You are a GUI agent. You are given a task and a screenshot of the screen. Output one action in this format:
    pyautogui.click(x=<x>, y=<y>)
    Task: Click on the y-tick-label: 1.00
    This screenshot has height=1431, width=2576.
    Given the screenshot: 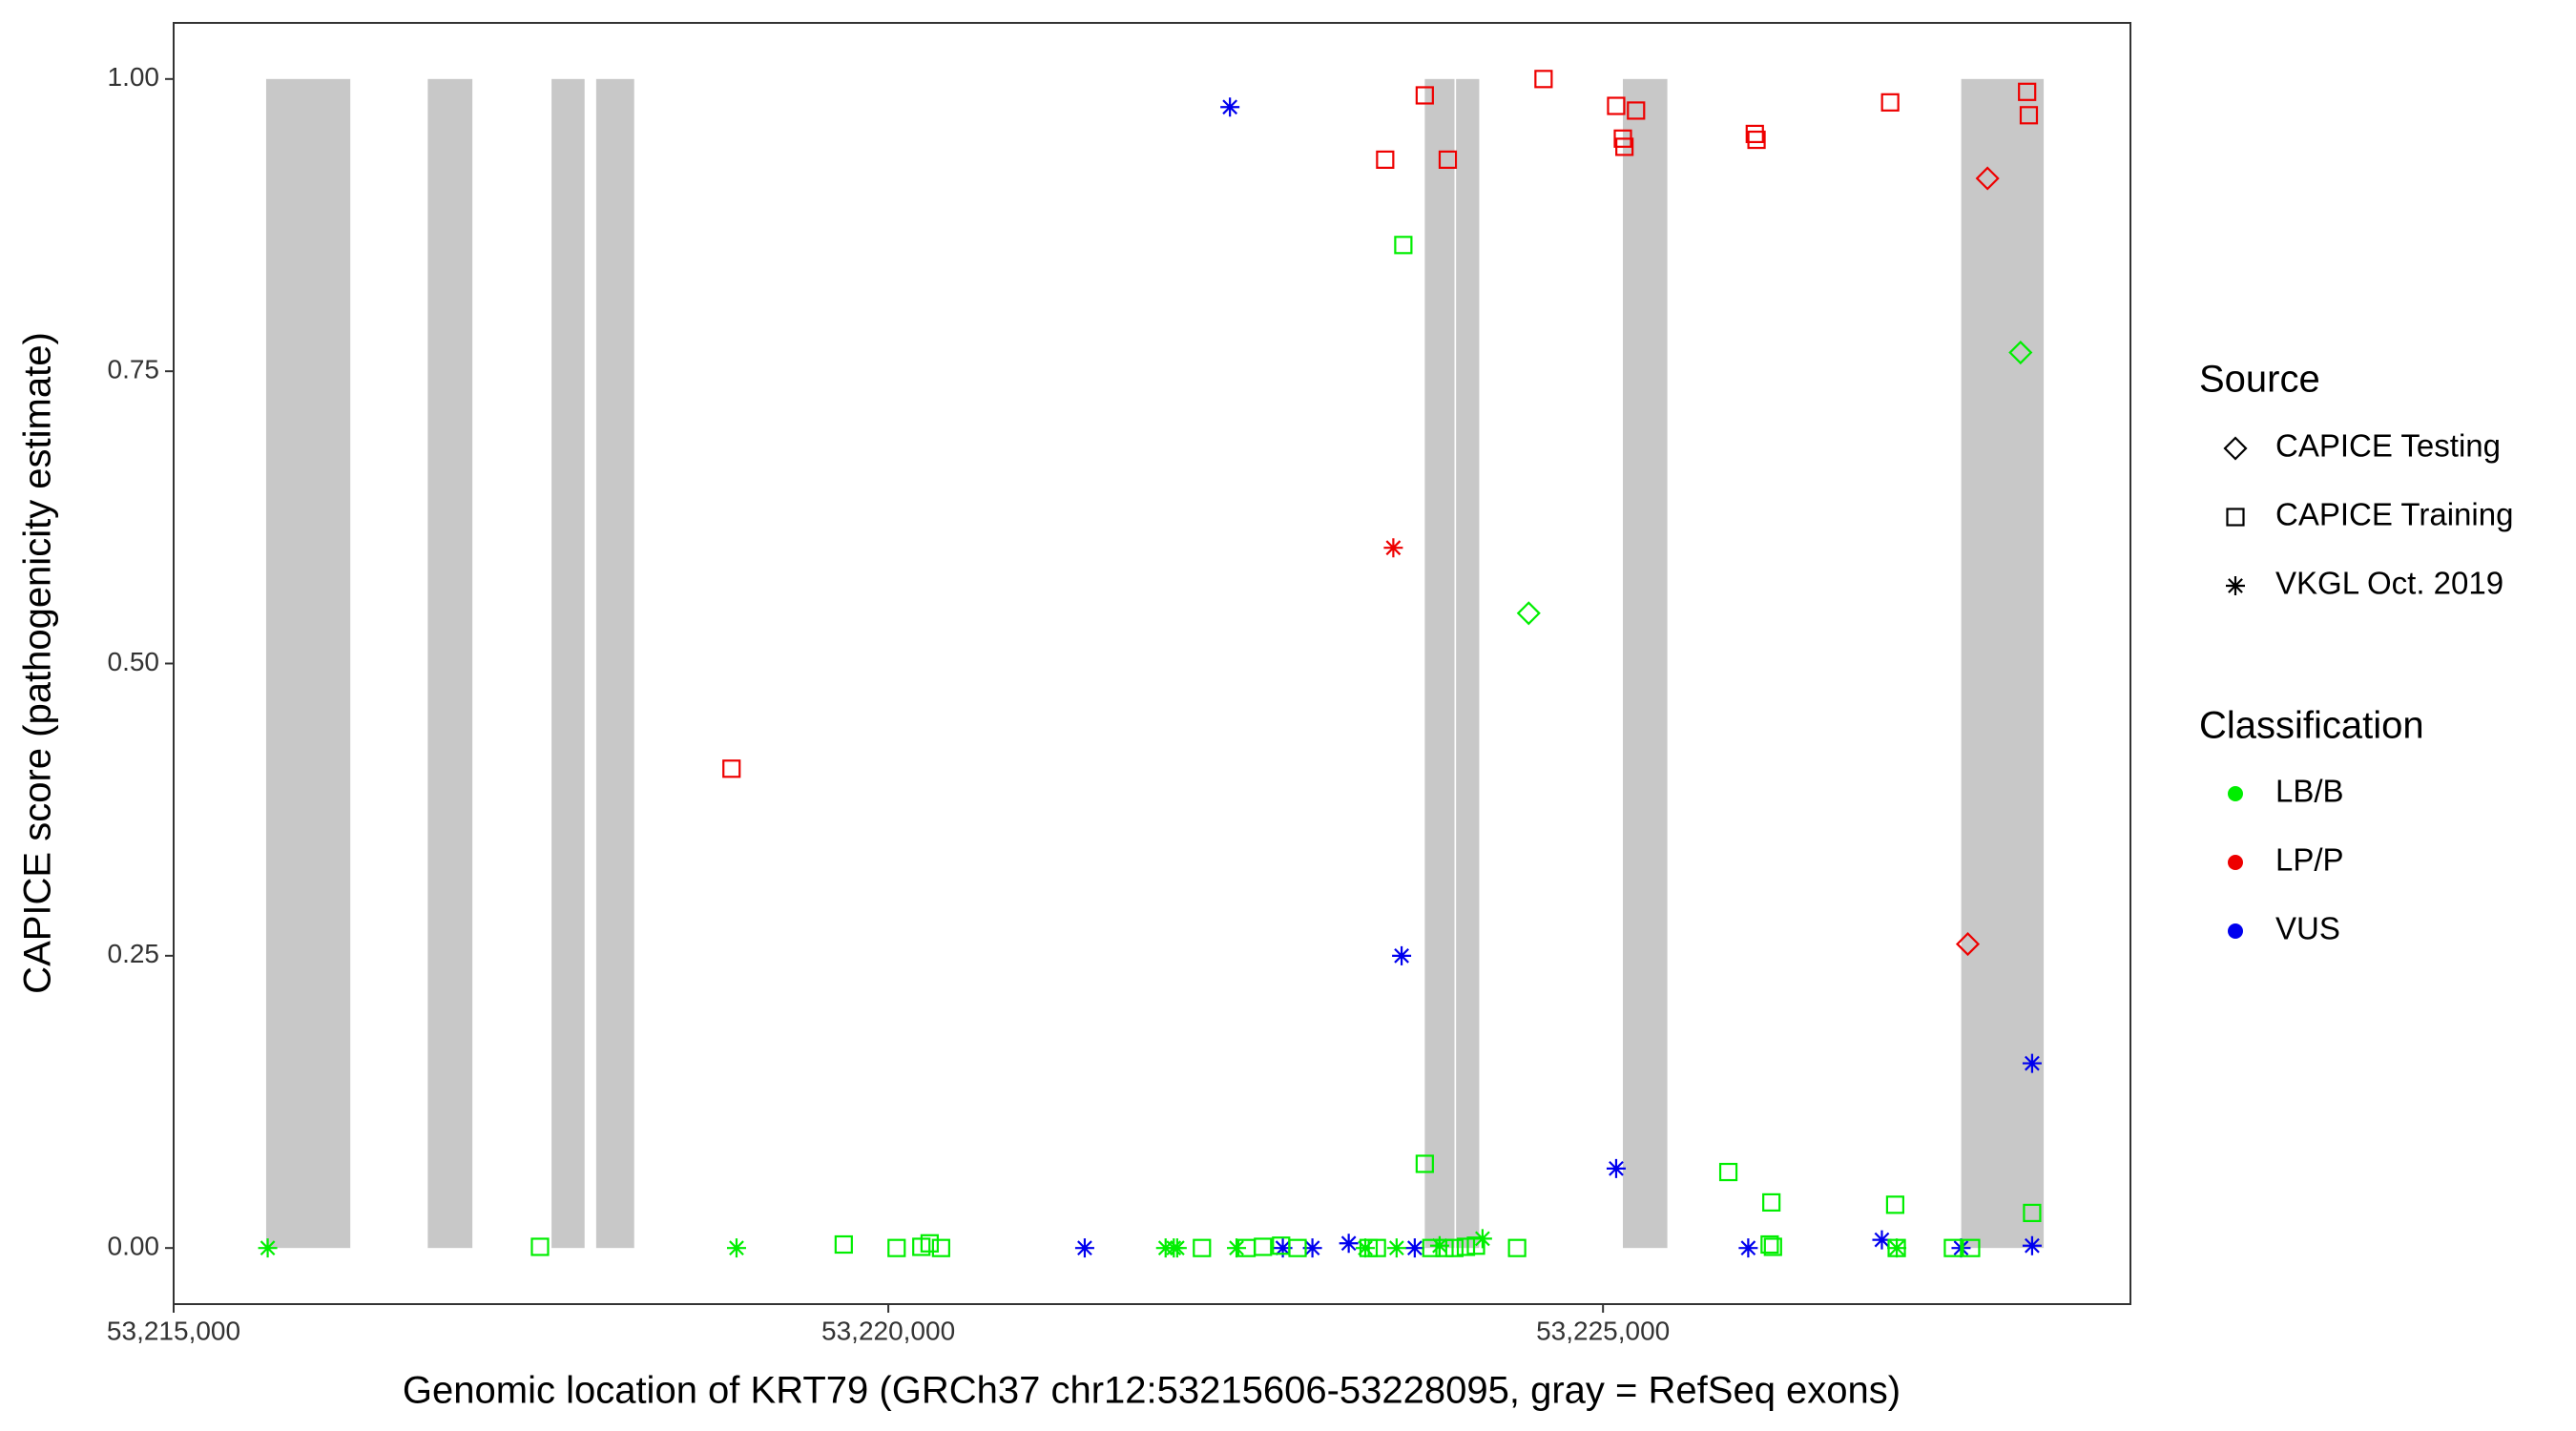 What is the action you would take?
    pyautogui.click(x=134, y=77)
    